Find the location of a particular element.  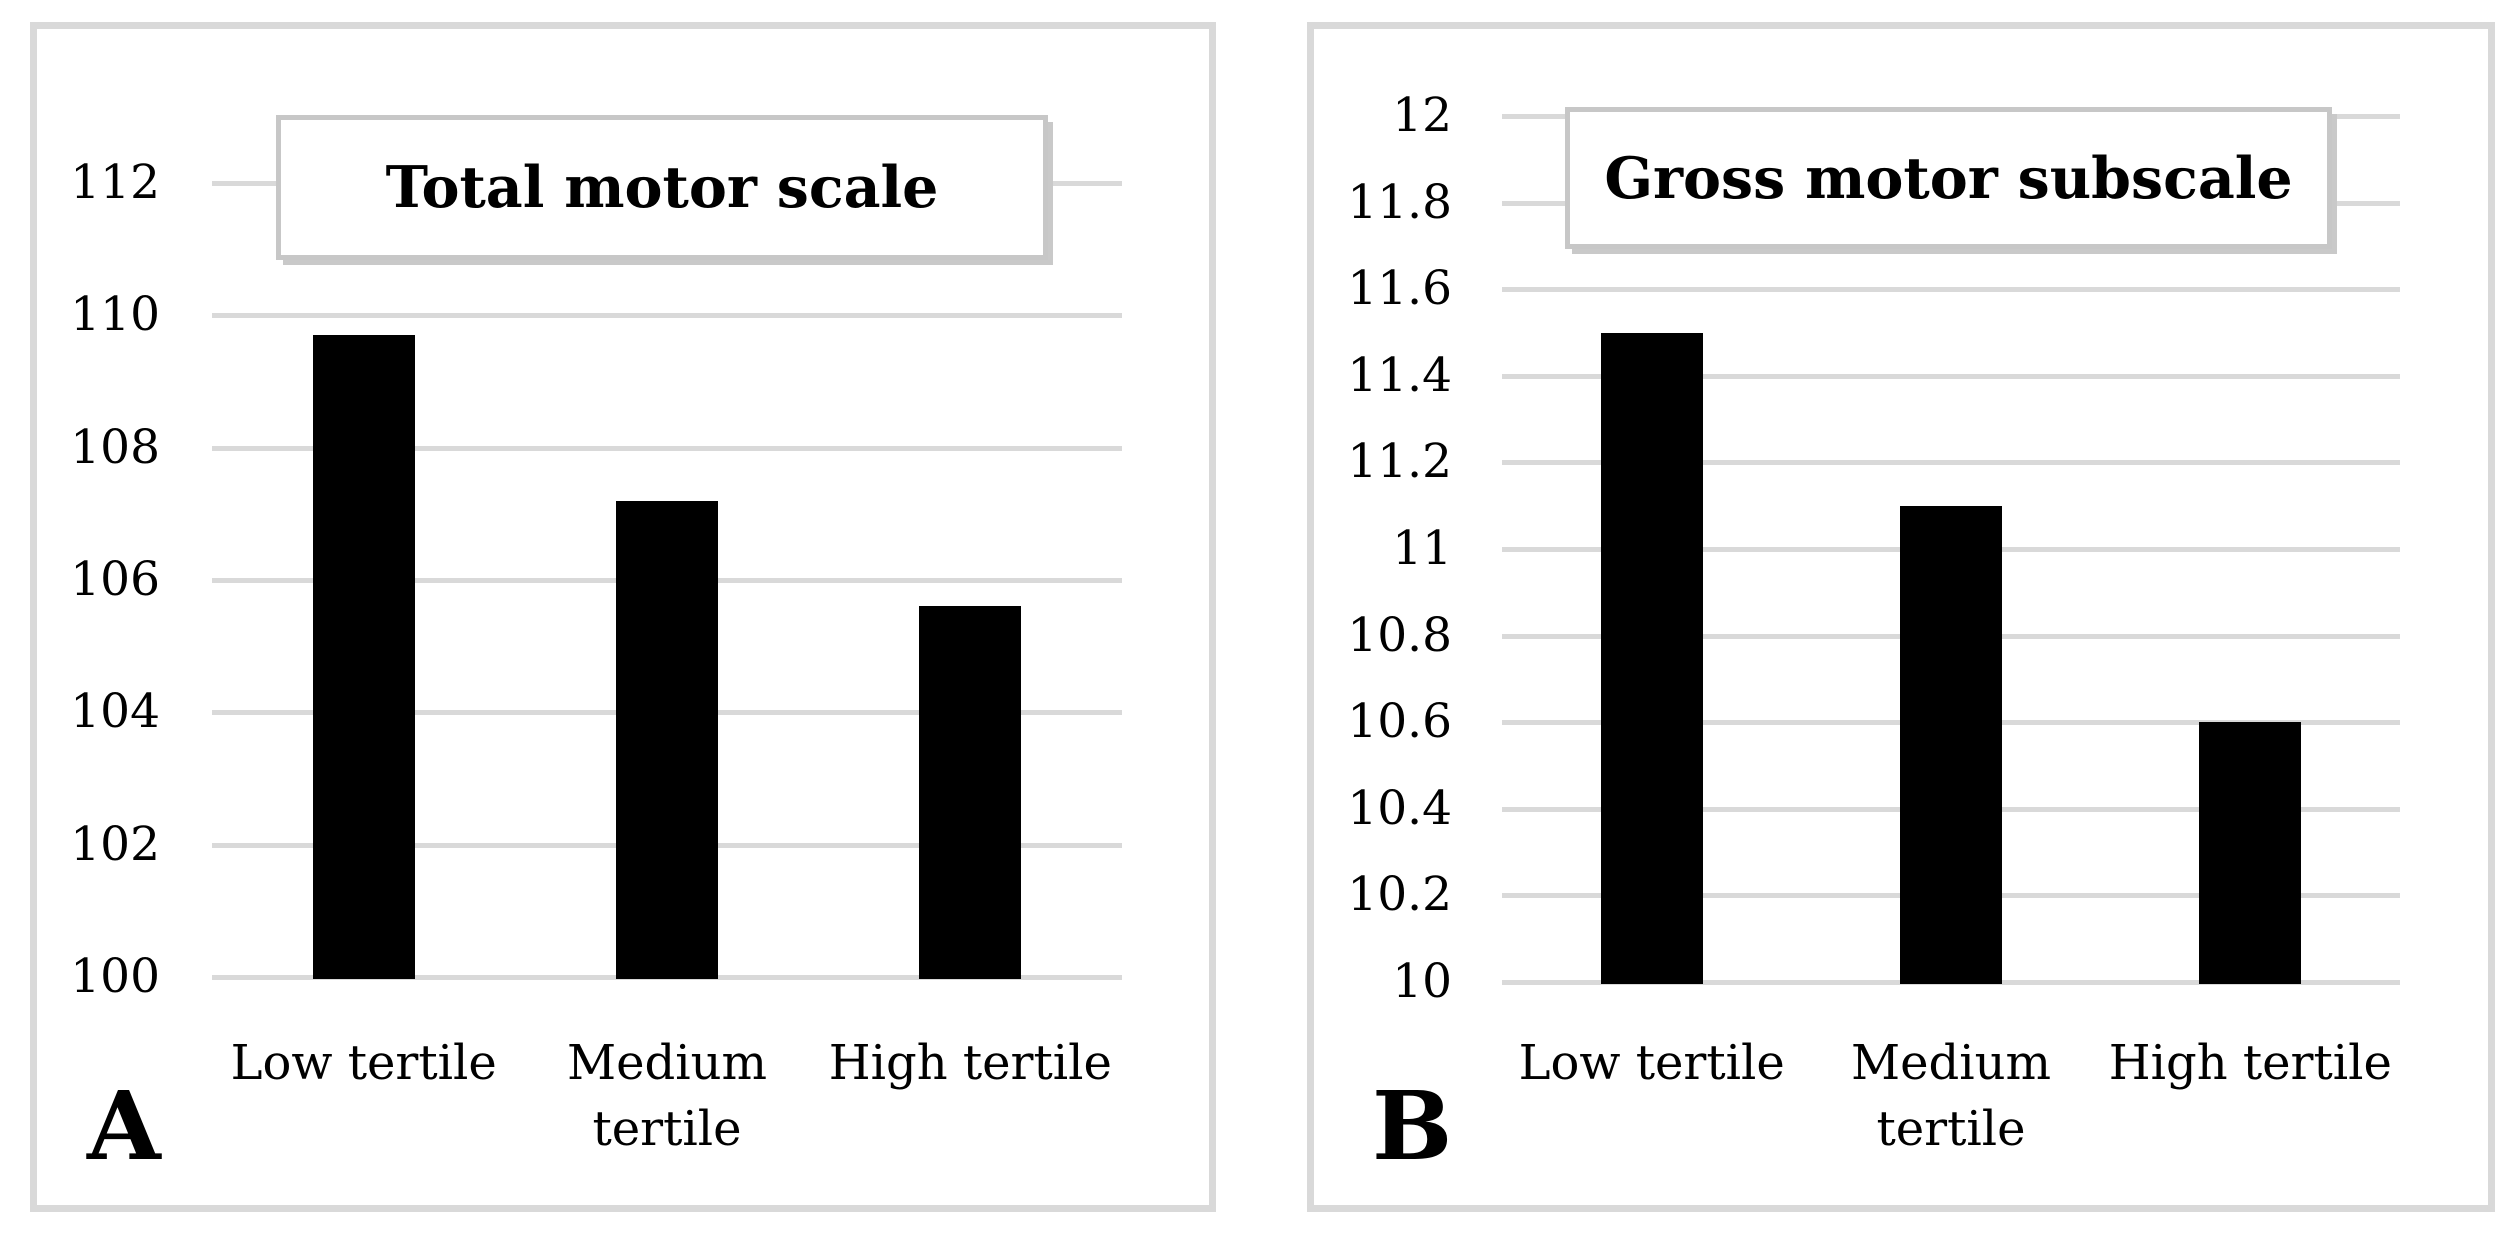

y-tick-label-11.4: 11.4 is located at coordinates (1399, 375).